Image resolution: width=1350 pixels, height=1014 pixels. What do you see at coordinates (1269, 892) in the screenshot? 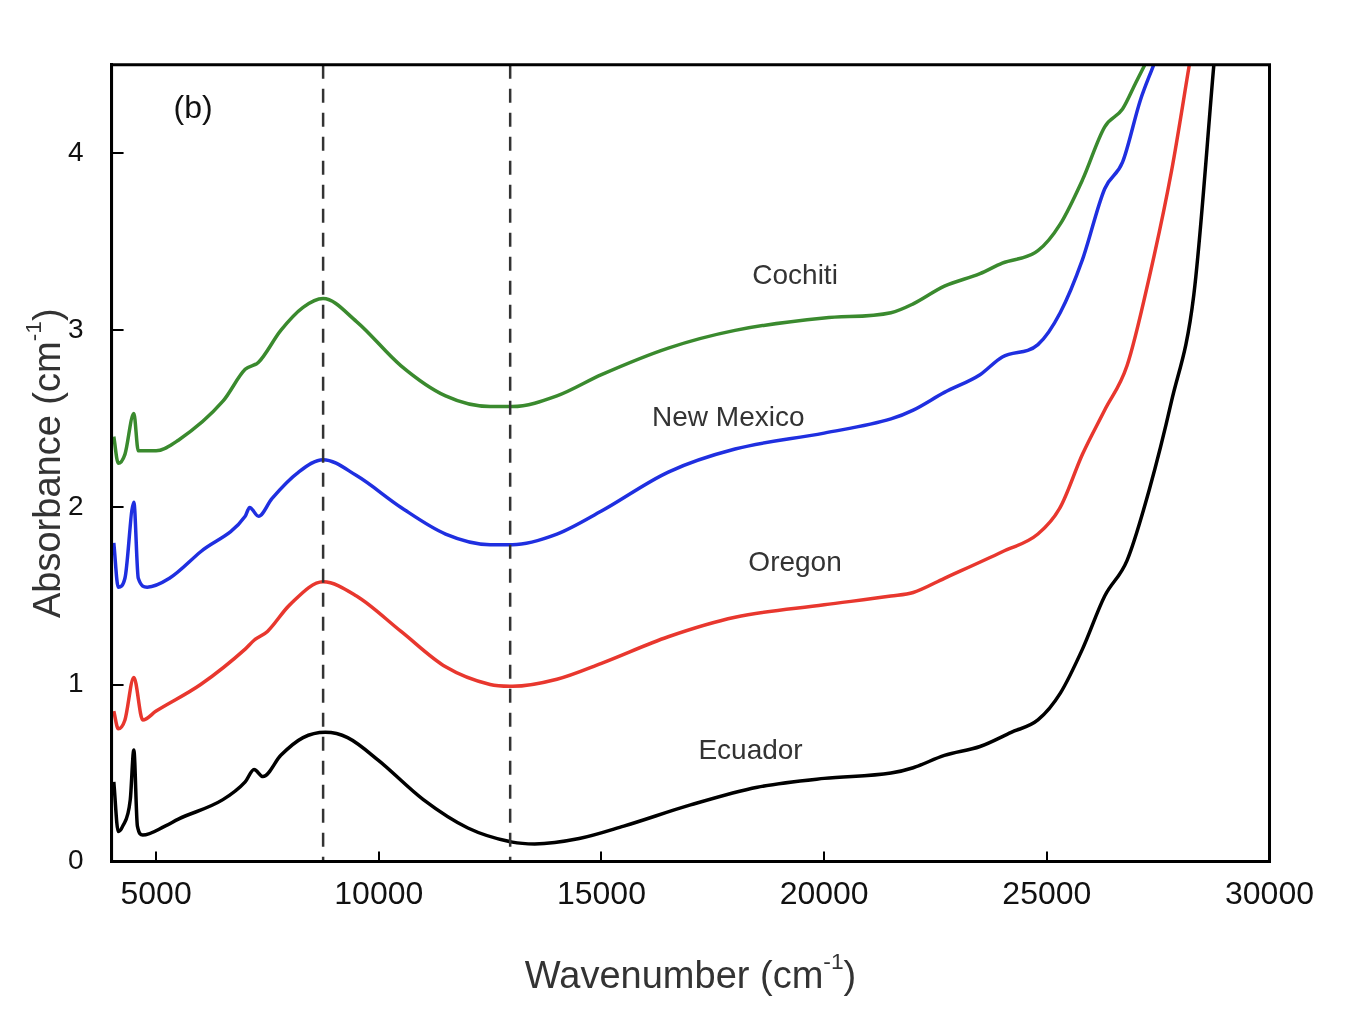
I see `x-tick-label: 30000` at bounding box center [1269, 892].